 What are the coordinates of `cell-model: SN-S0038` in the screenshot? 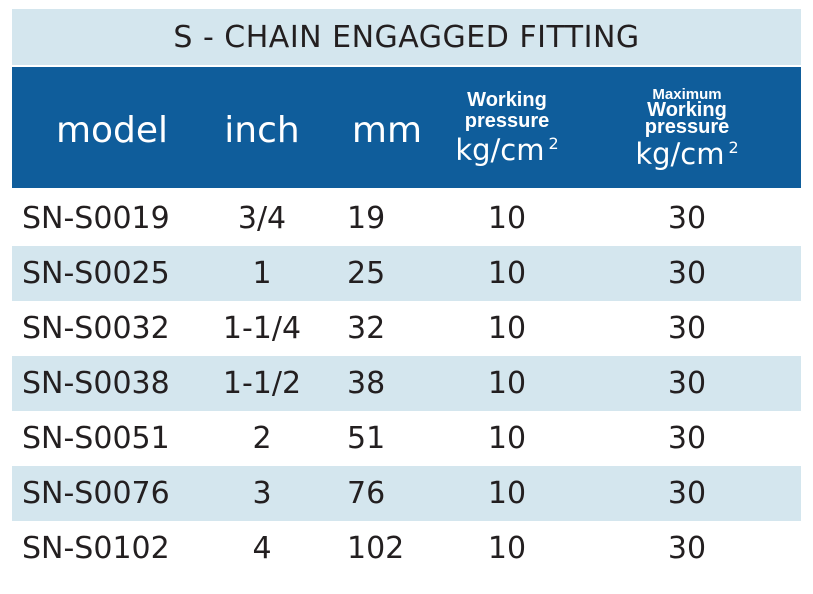 It's located at (96, 383).